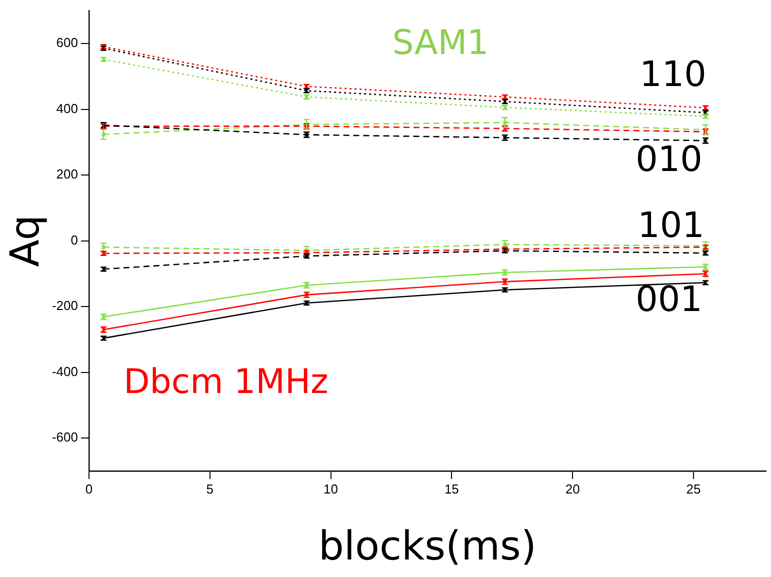  I want to click on x-tick-label: 0, so click(89, 488).